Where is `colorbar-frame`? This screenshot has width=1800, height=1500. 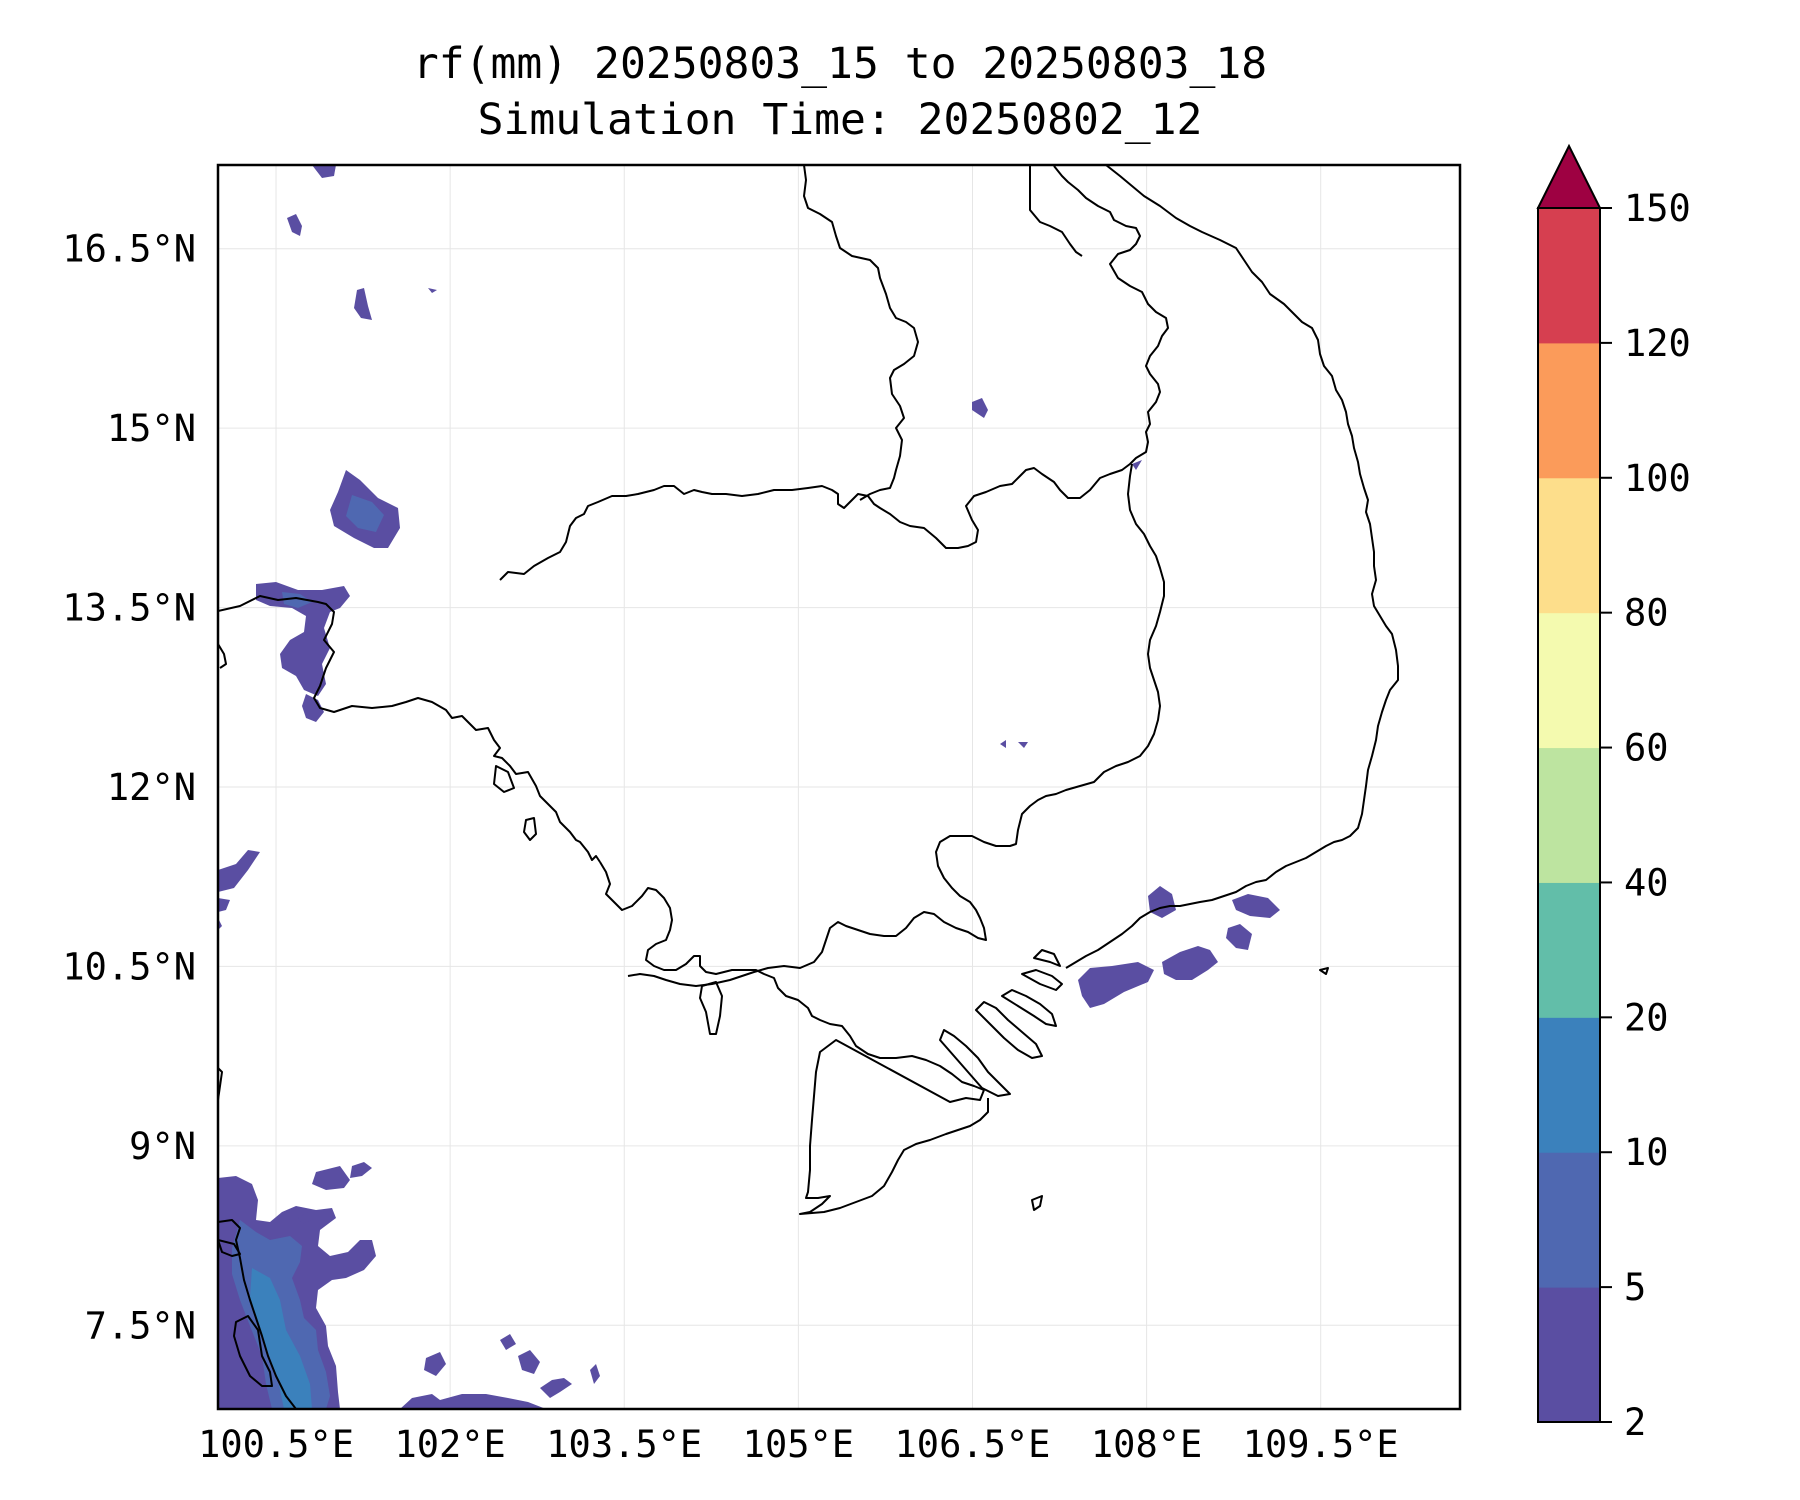
colorbar-frame is located at coordinates (1569, 815).